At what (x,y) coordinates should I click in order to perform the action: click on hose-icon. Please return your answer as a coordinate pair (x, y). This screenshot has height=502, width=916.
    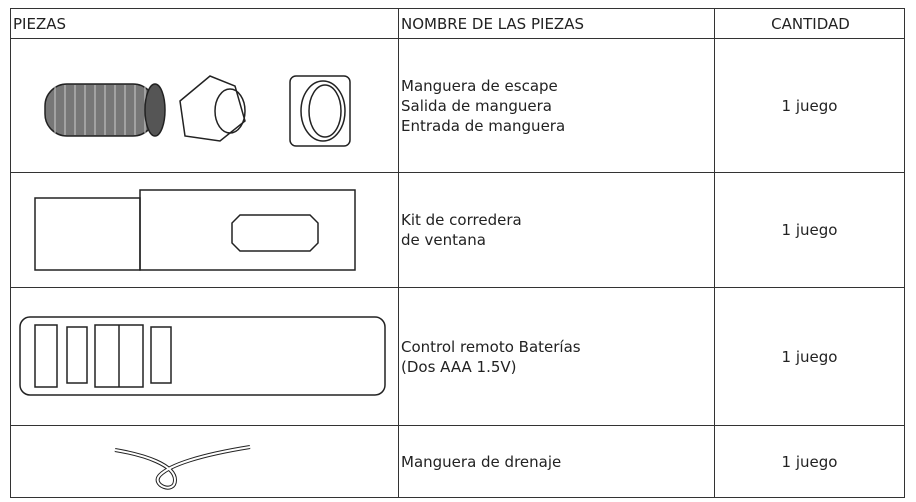
    Looking at the image, I should click on (197, 110).